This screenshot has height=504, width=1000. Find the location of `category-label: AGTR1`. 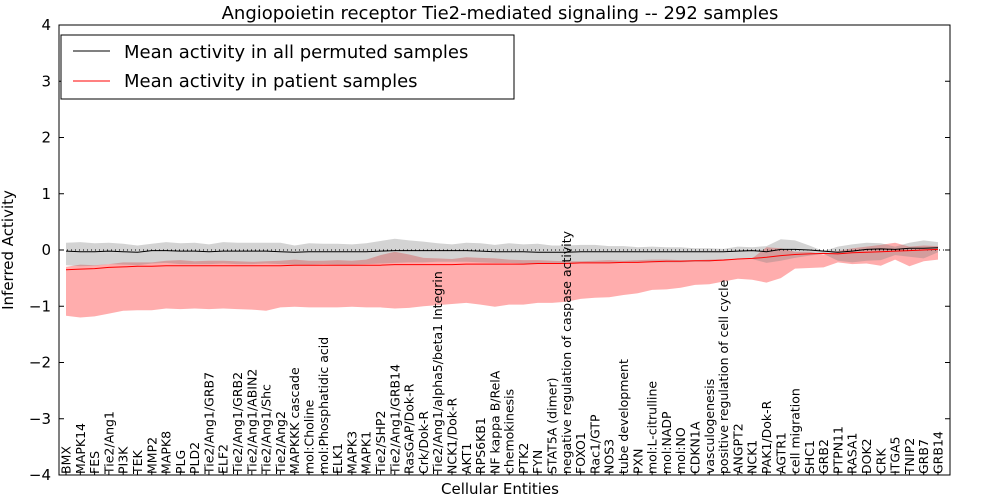

category-label: AGTR1 is located at coordinates (780, 453).